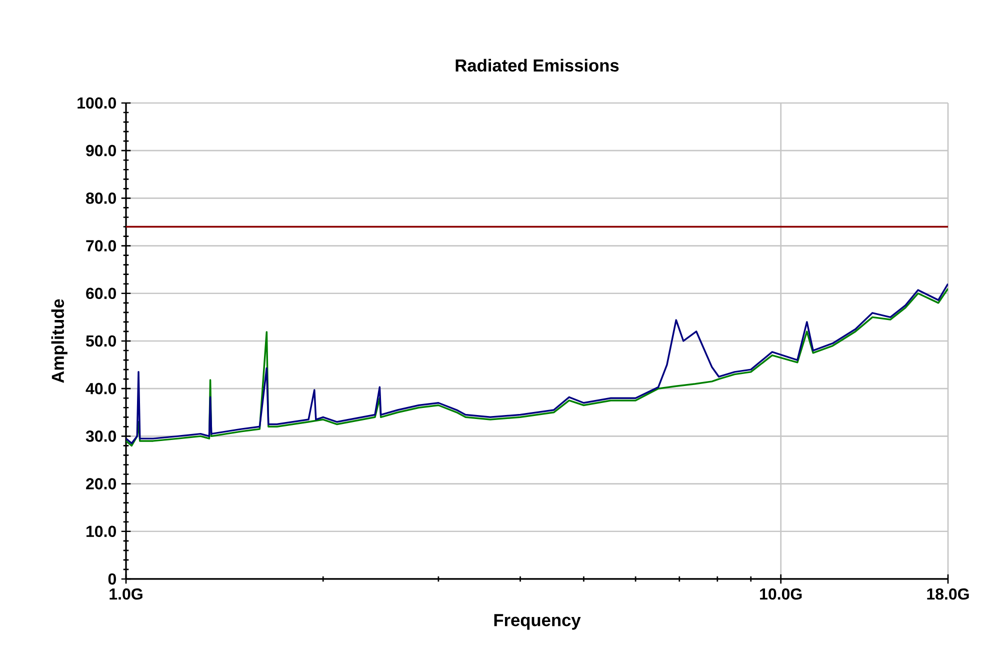 The height and width of the screenshot is (664, 982). I want to click on chart-title: Radiated Emissions, so click(537, 65).